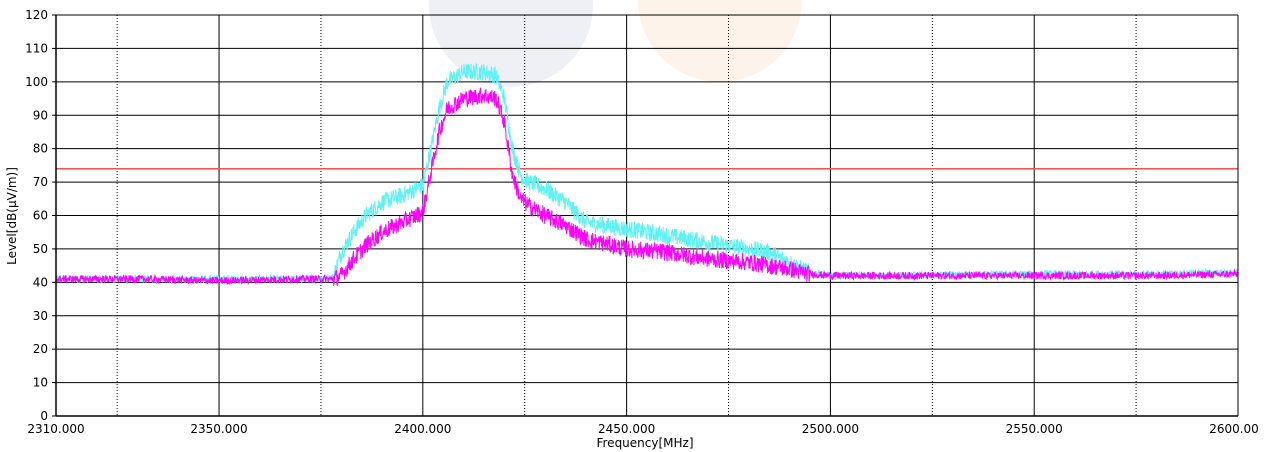 Image resolution: width=1267 pixels, height=452 pixels. What do you see at coordinates (40, 115) in the screenshot?
I see `y-tick-label: 90` at bounding box center [40, 115].